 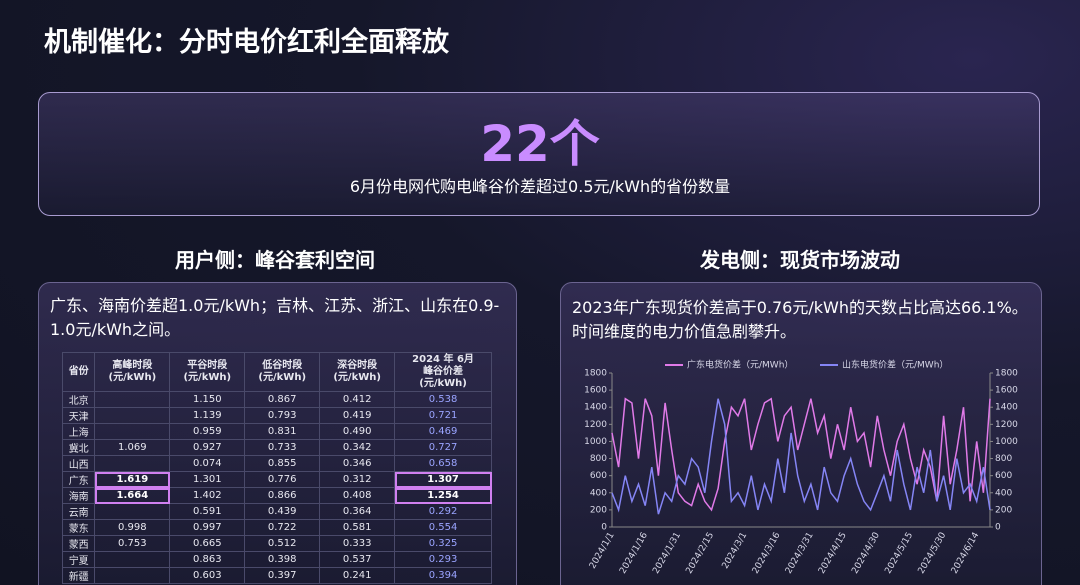 I want to click on table-cell: 广东, so click(x=78, y=479).